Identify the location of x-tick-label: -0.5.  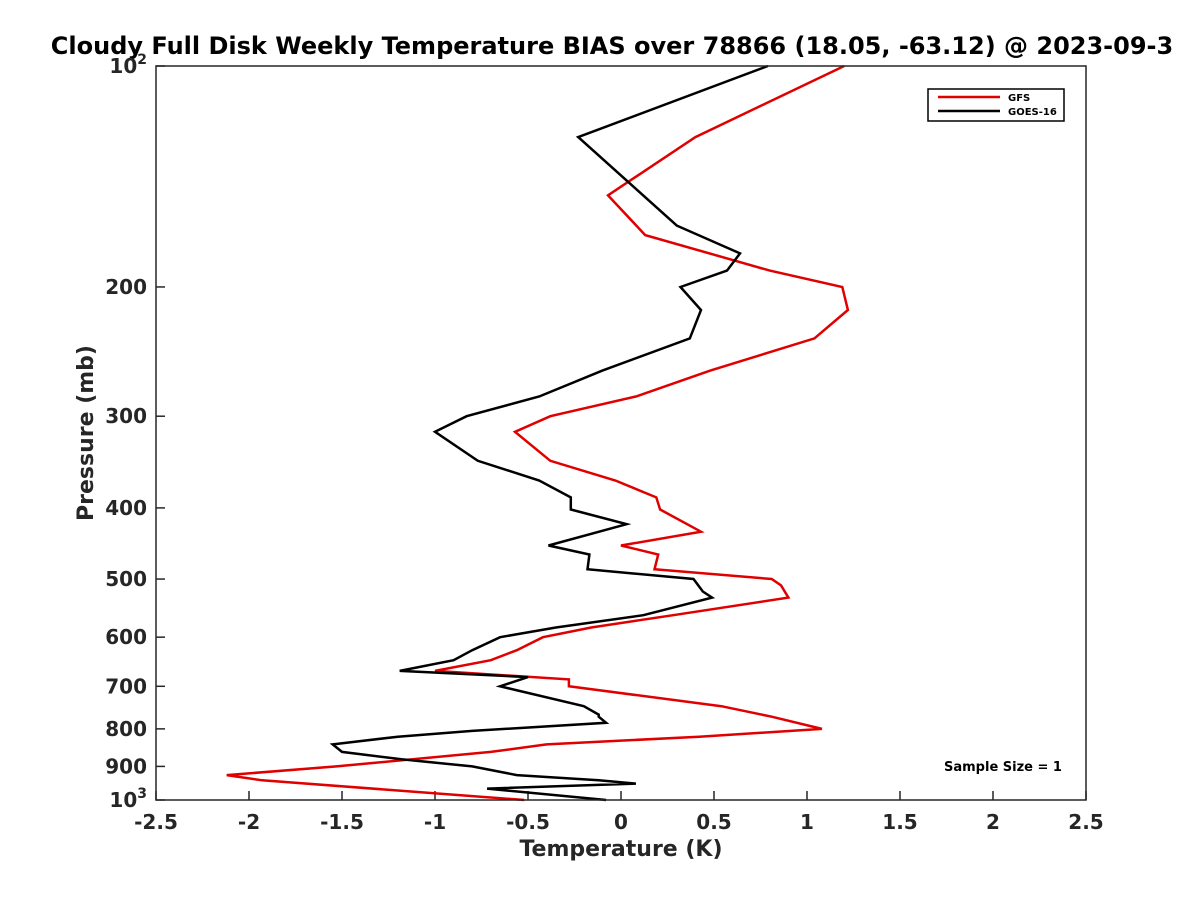
(528, 822).